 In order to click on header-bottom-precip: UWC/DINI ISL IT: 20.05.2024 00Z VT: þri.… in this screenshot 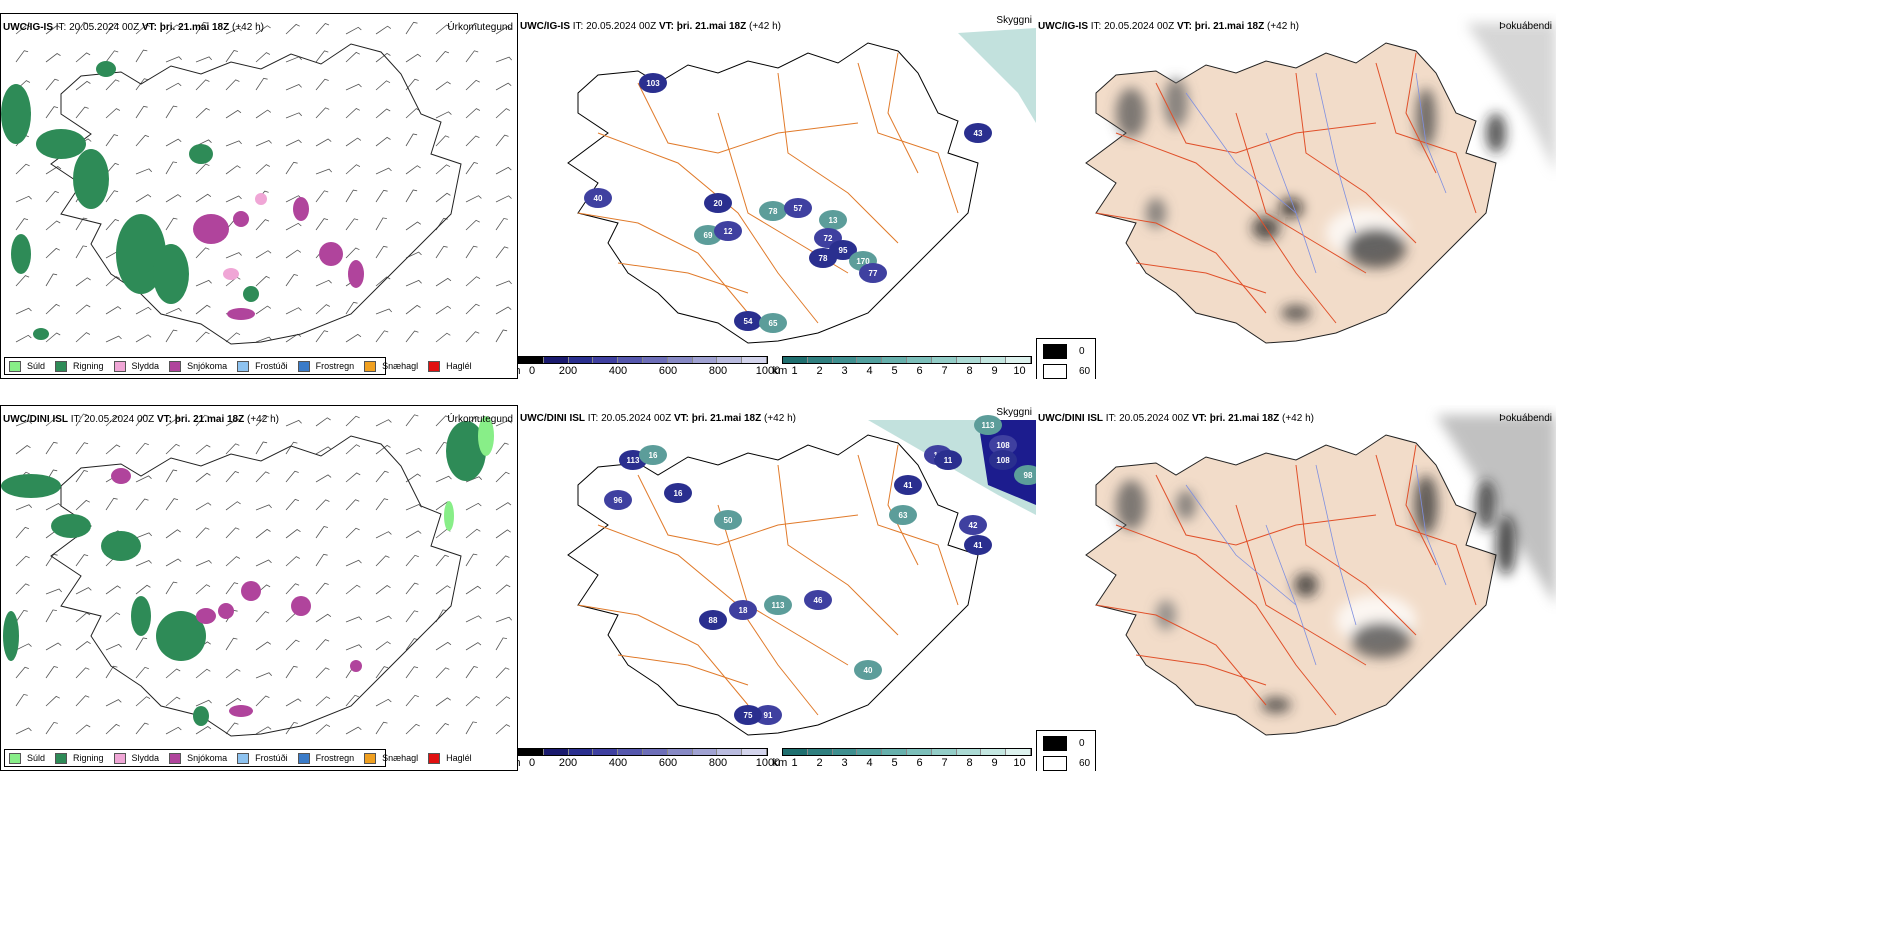, I will do `click(141, 419)`.